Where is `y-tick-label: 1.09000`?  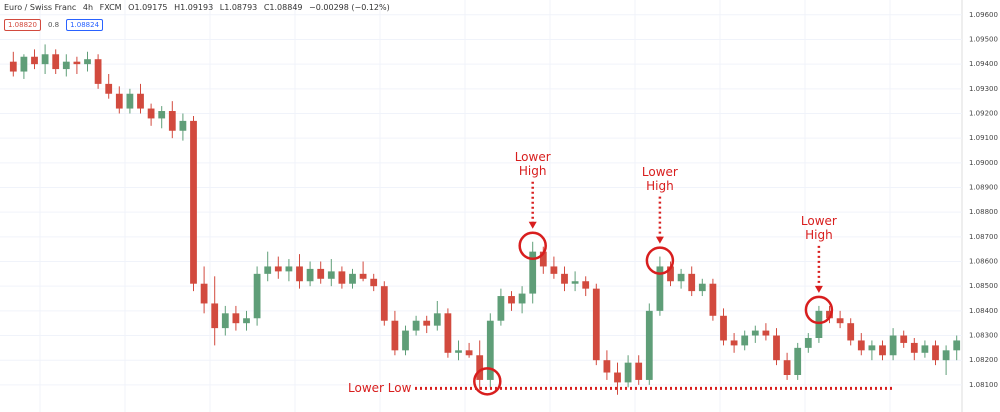 y-tick-label: 1.09000 is located at coordinates (983, 163).